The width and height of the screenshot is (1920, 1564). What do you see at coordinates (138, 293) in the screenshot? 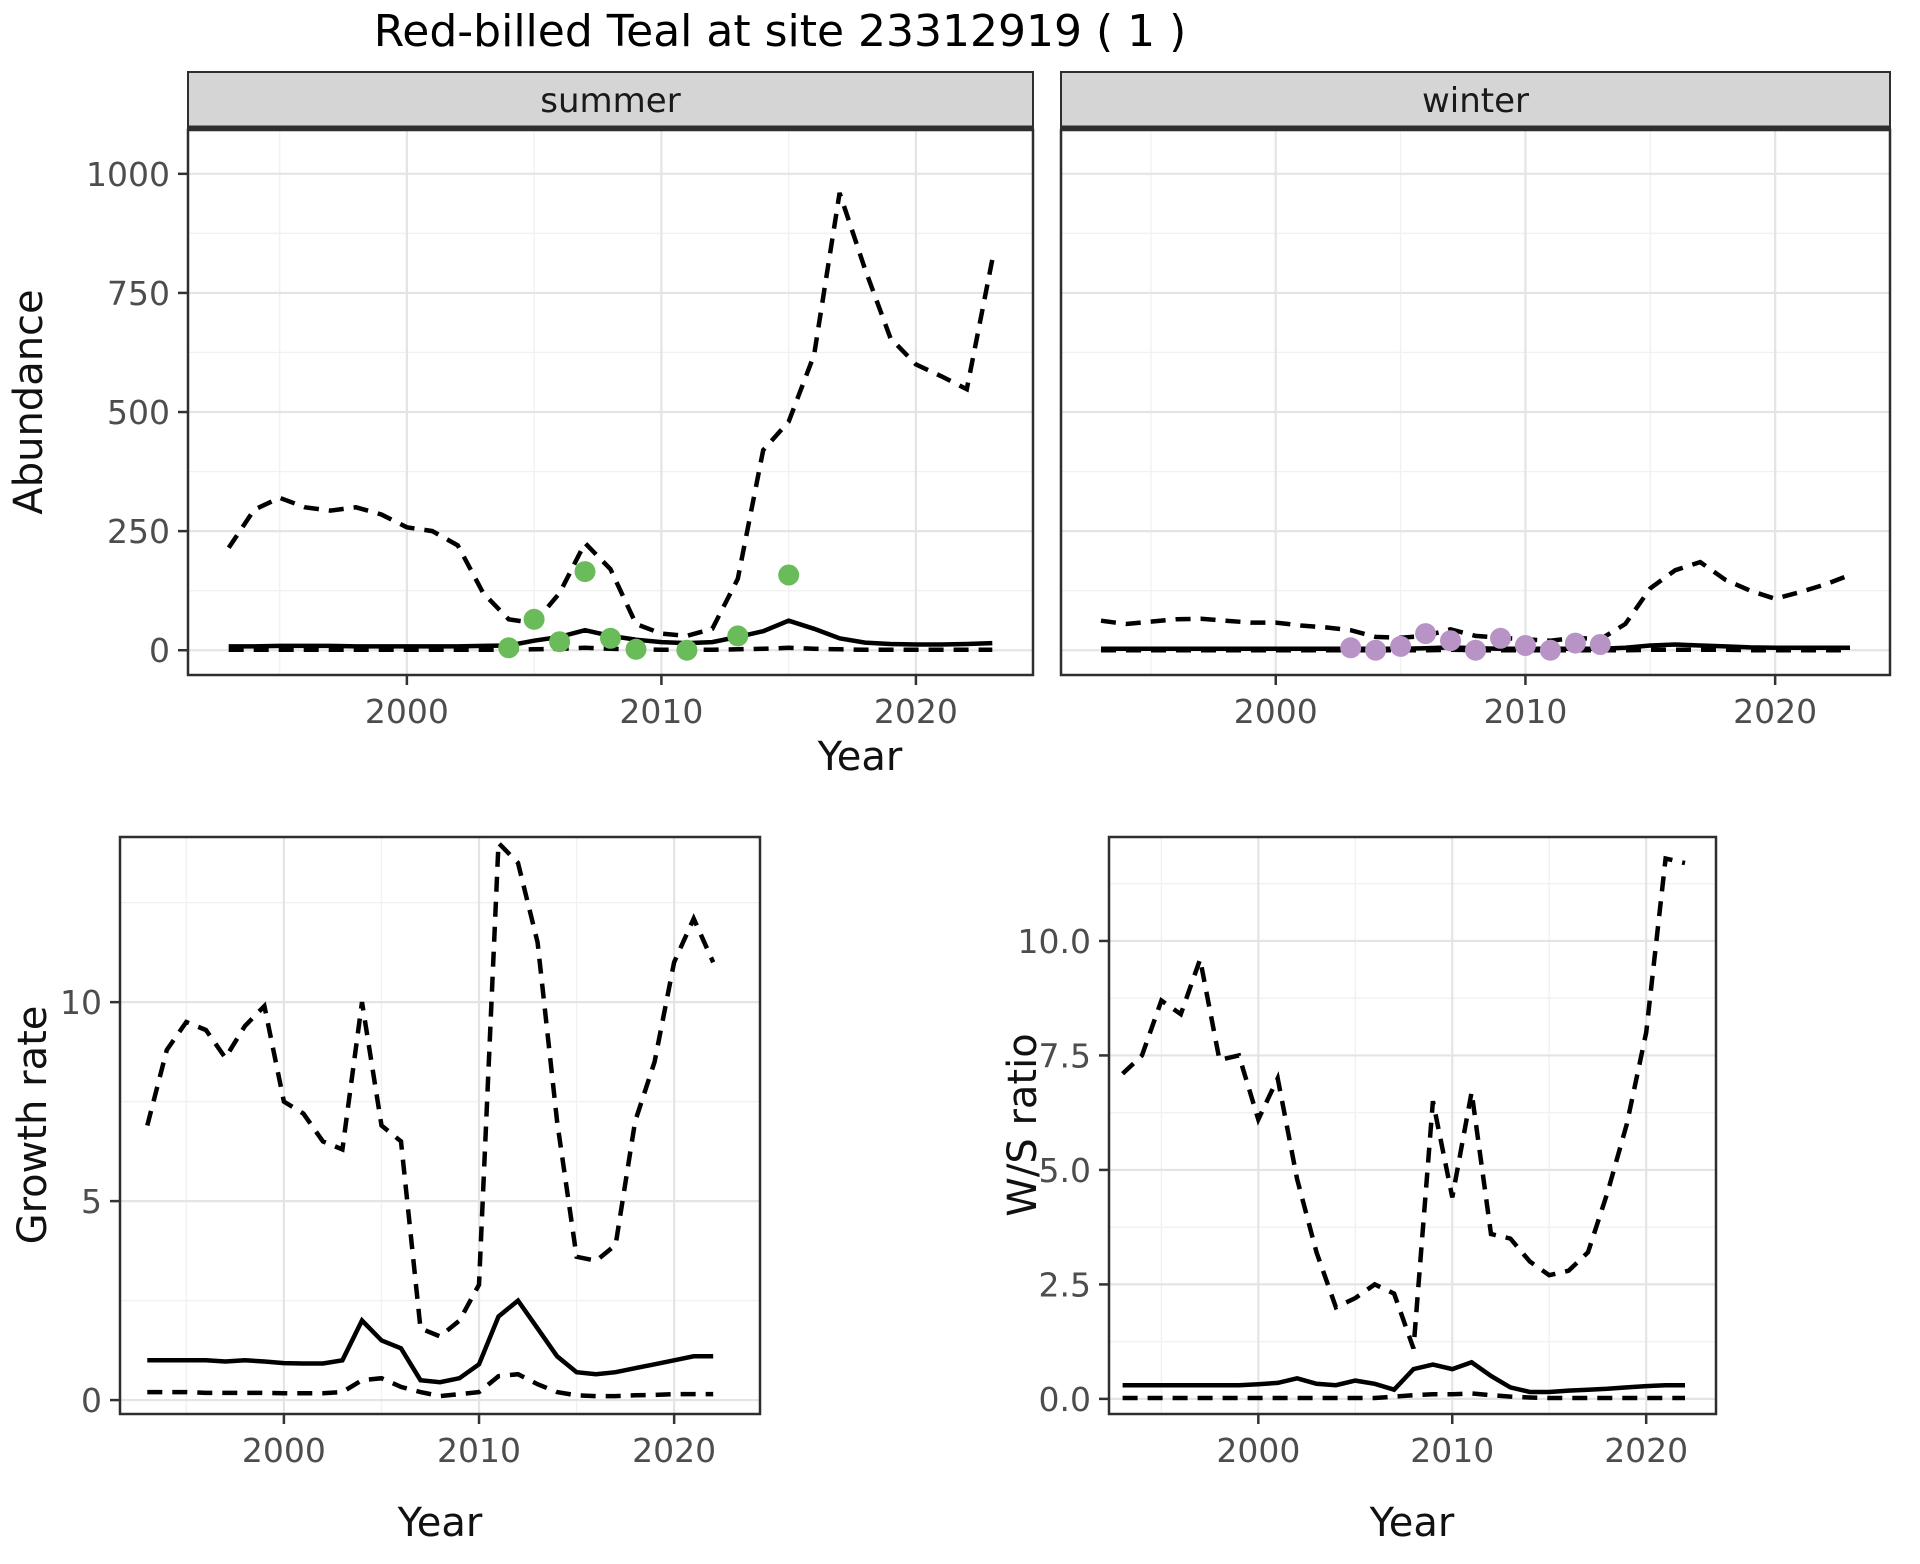
I see `y-tick-label: 750` at bounding box center [138, 293].